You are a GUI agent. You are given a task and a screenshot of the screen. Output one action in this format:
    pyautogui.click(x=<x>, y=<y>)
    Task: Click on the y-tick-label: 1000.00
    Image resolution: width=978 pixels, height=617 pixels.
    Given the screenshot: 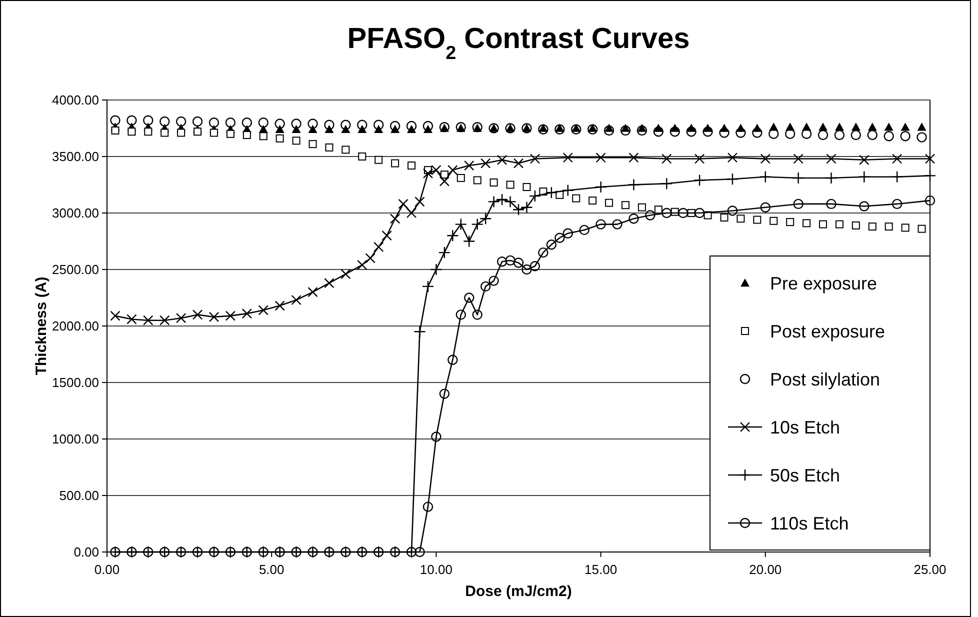 What is the action you would take?
    pyautogui.click(x=75, y=439)
    